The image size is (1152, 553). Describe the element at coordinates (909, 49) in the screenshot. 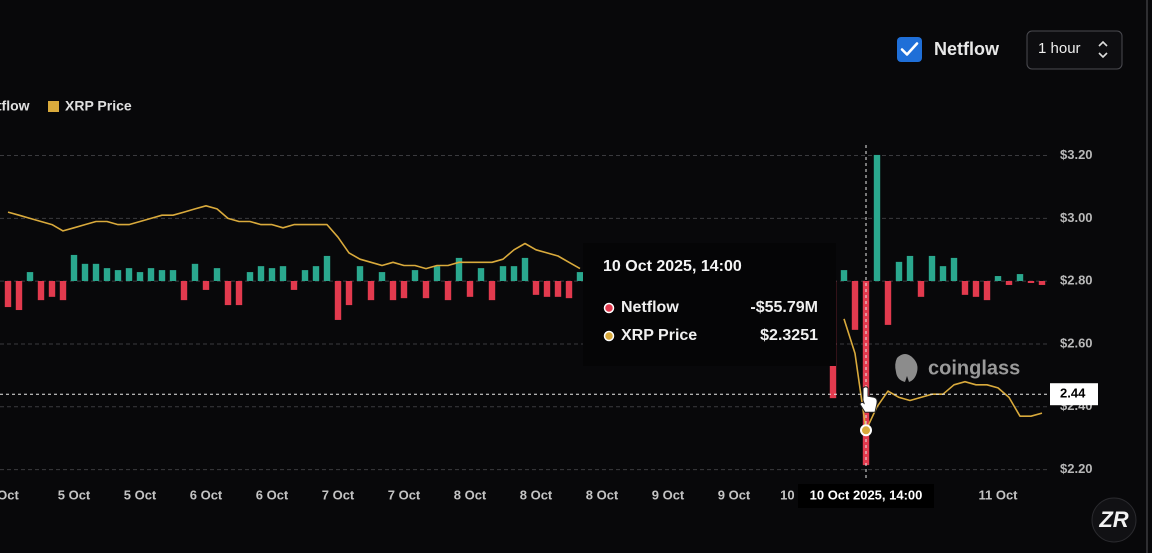

I see `checkbox-check` at that location.